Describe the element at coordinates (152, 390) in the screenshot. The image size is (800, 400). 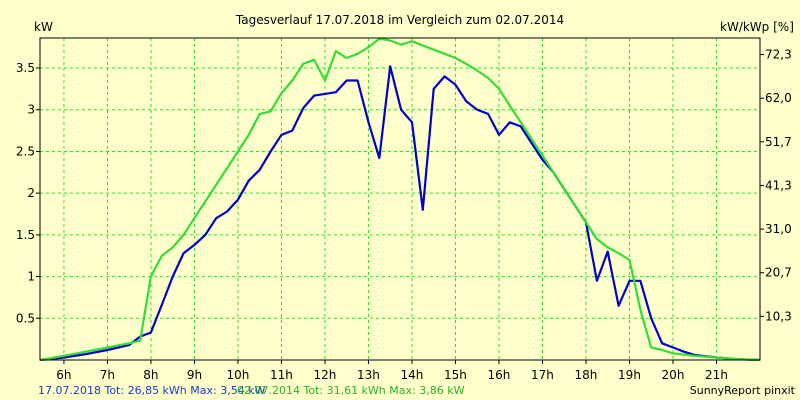
I see `footer-blue-summary: 17.07.2018 Tot: 26,85 kWh Max: 3,54 kW` at that location.